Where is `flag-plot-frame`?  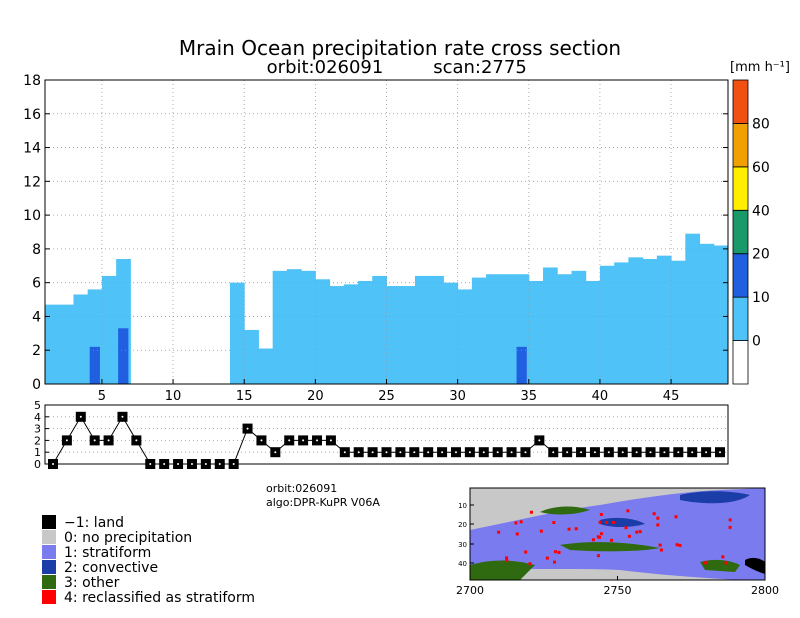 flag-plot-frame is located at coordinates (386, 434).